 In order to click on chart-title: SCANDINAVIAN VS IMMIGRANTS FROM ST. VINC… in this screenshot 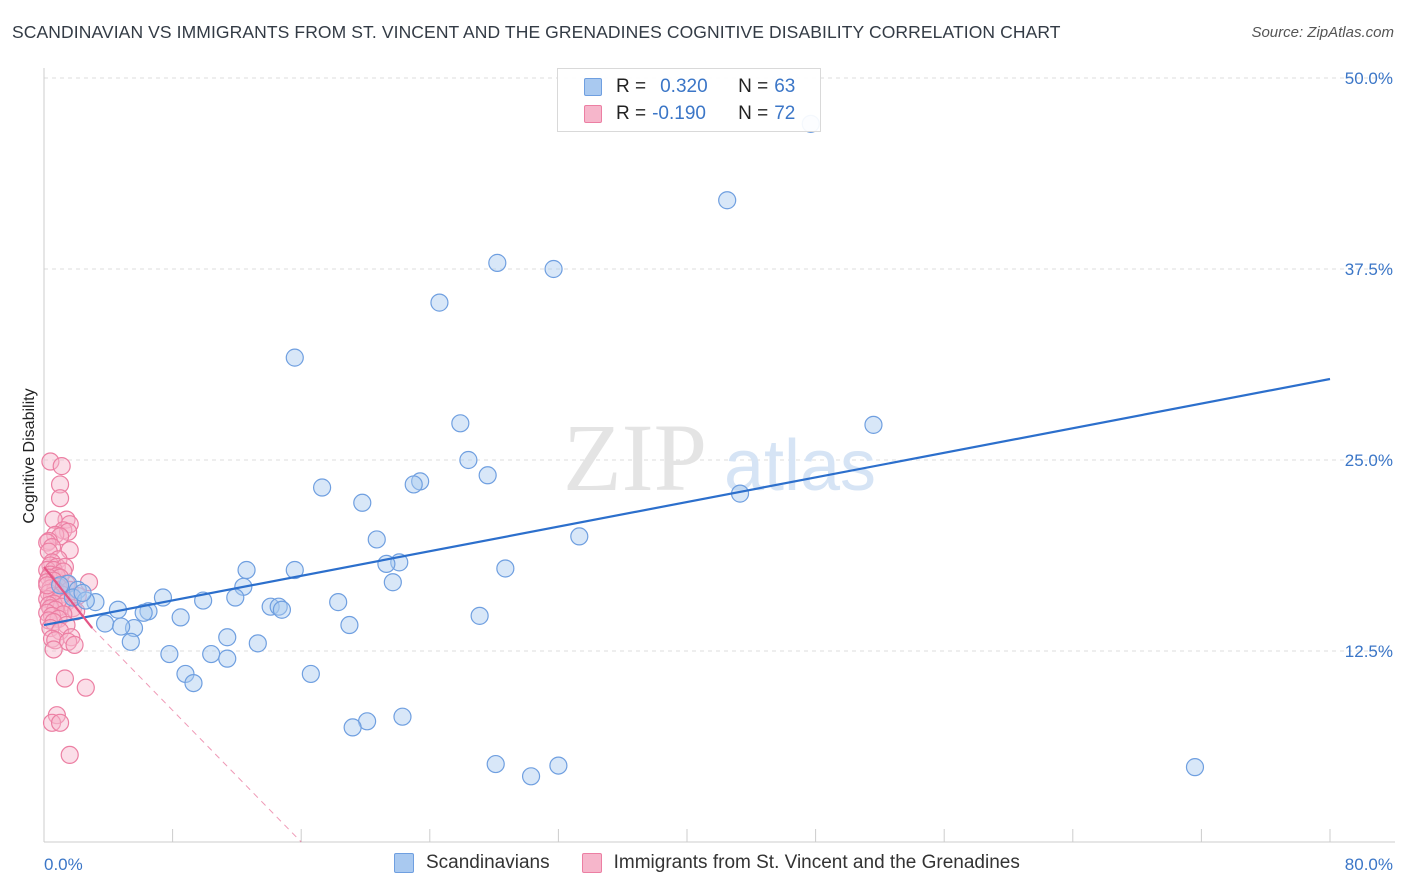, I will do `click(536, 32)`.